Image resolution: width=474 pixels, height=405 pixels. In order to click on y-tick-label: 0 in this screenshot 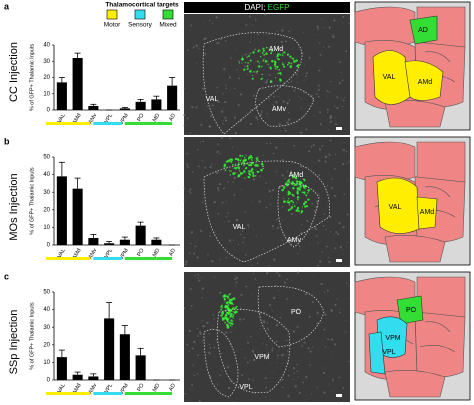, I will do `click(49, 381)`.